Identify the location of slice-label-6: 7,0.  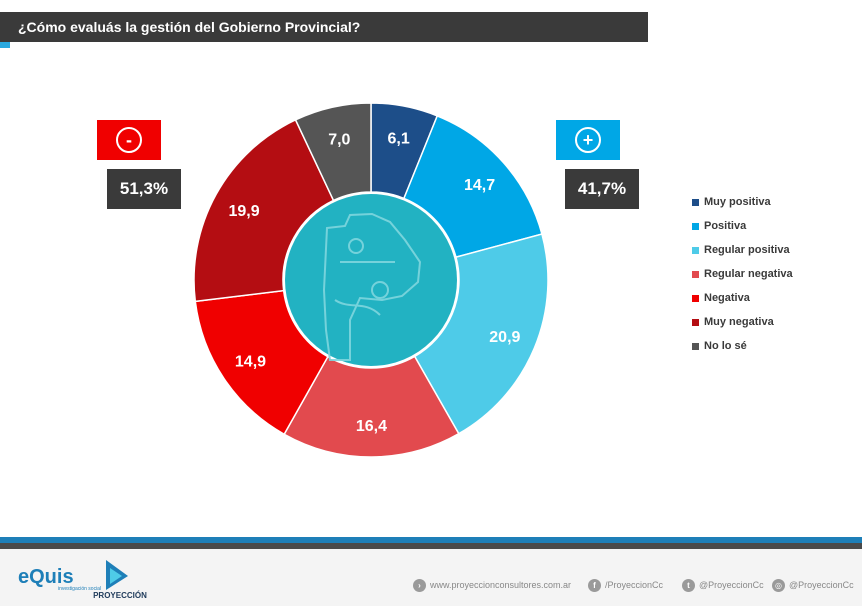
(339, 139).